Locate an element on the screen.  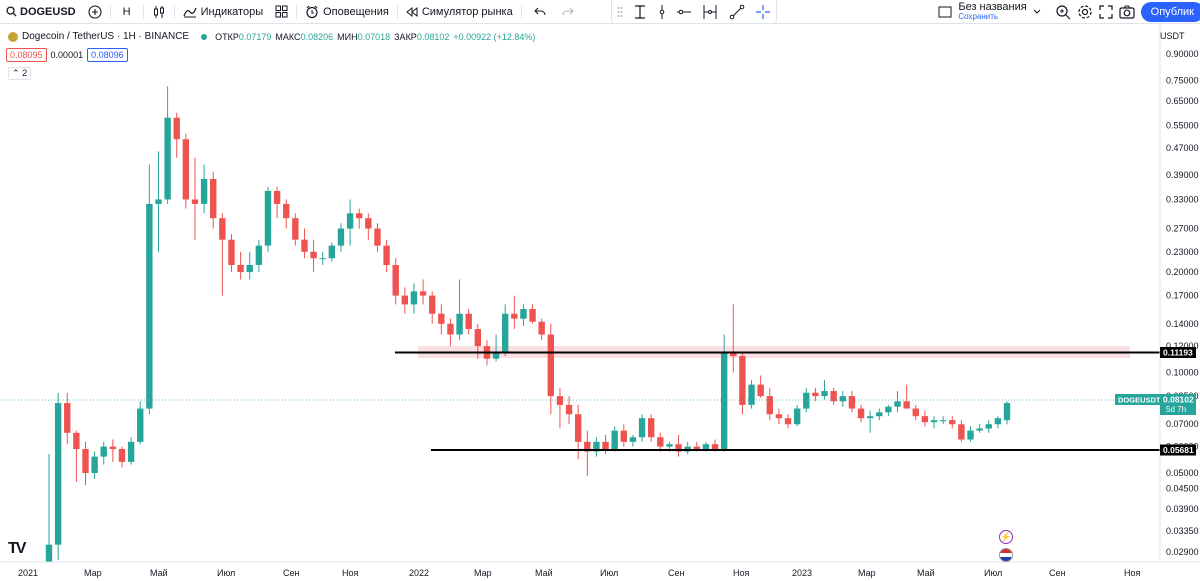
templates-button is located at coordinates (281, 12).